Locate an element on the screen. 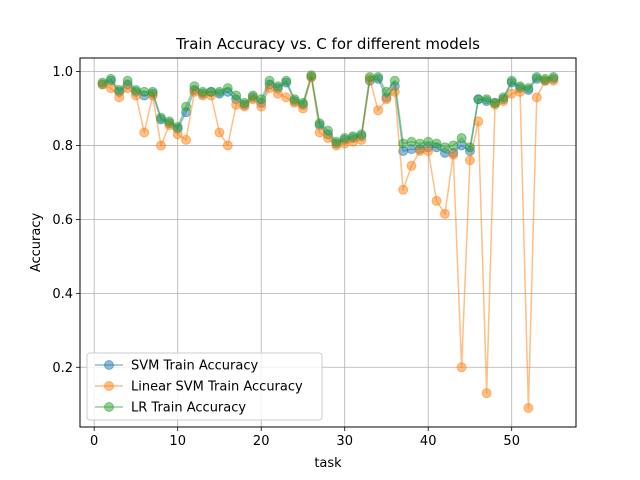  legend-label: SVM Train Accuracy is located at coordinates (194, 366).